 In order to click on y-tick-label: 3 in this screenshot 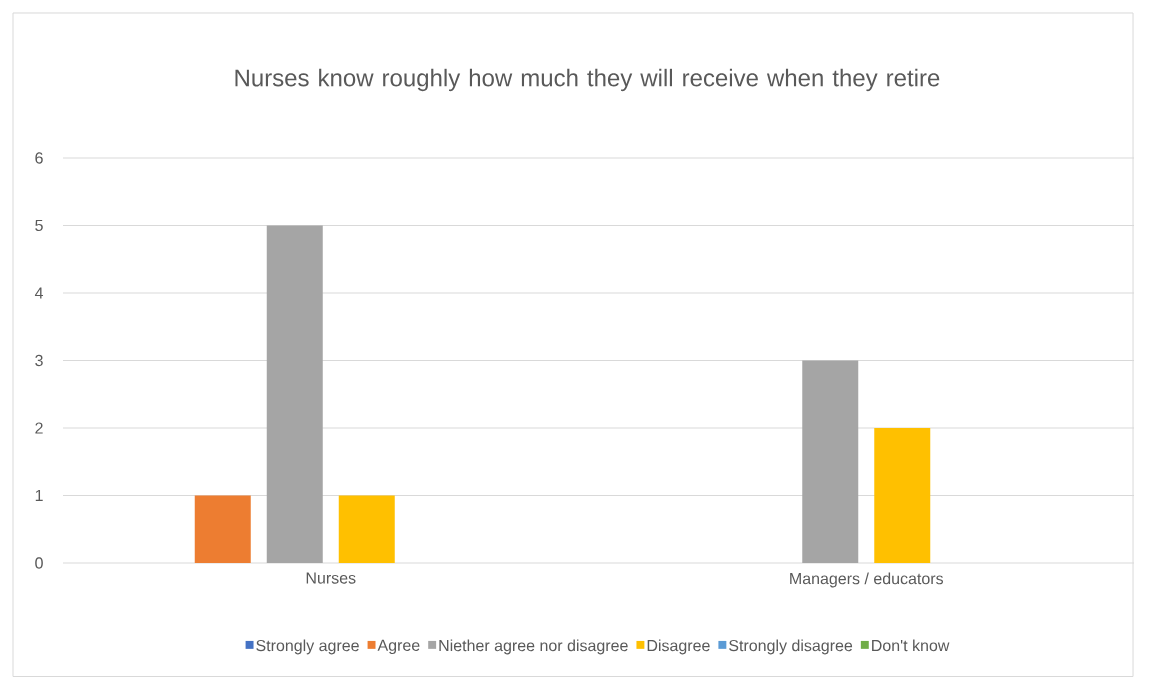, I will do `click(39, 360)`.